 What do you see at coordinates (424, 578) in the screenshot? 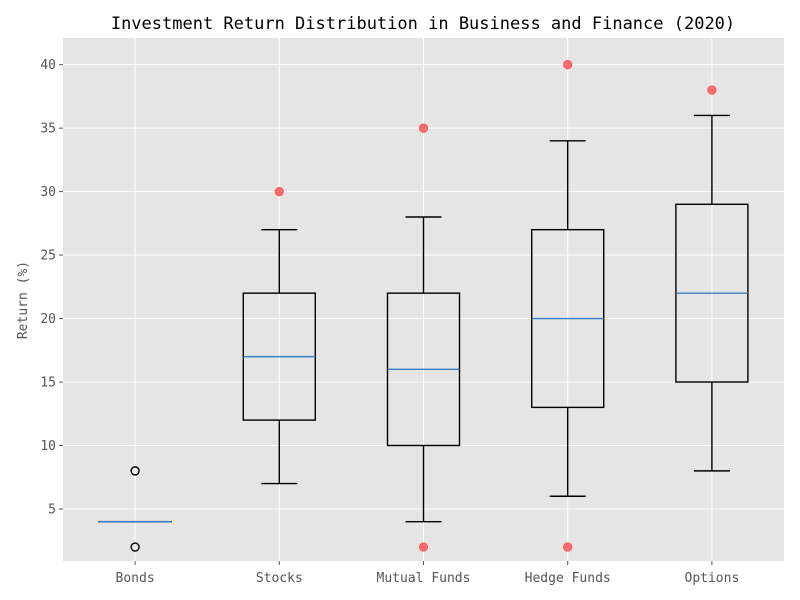
I see `x-tick-label: Mutual Funds` at bounding box center [424, 578].